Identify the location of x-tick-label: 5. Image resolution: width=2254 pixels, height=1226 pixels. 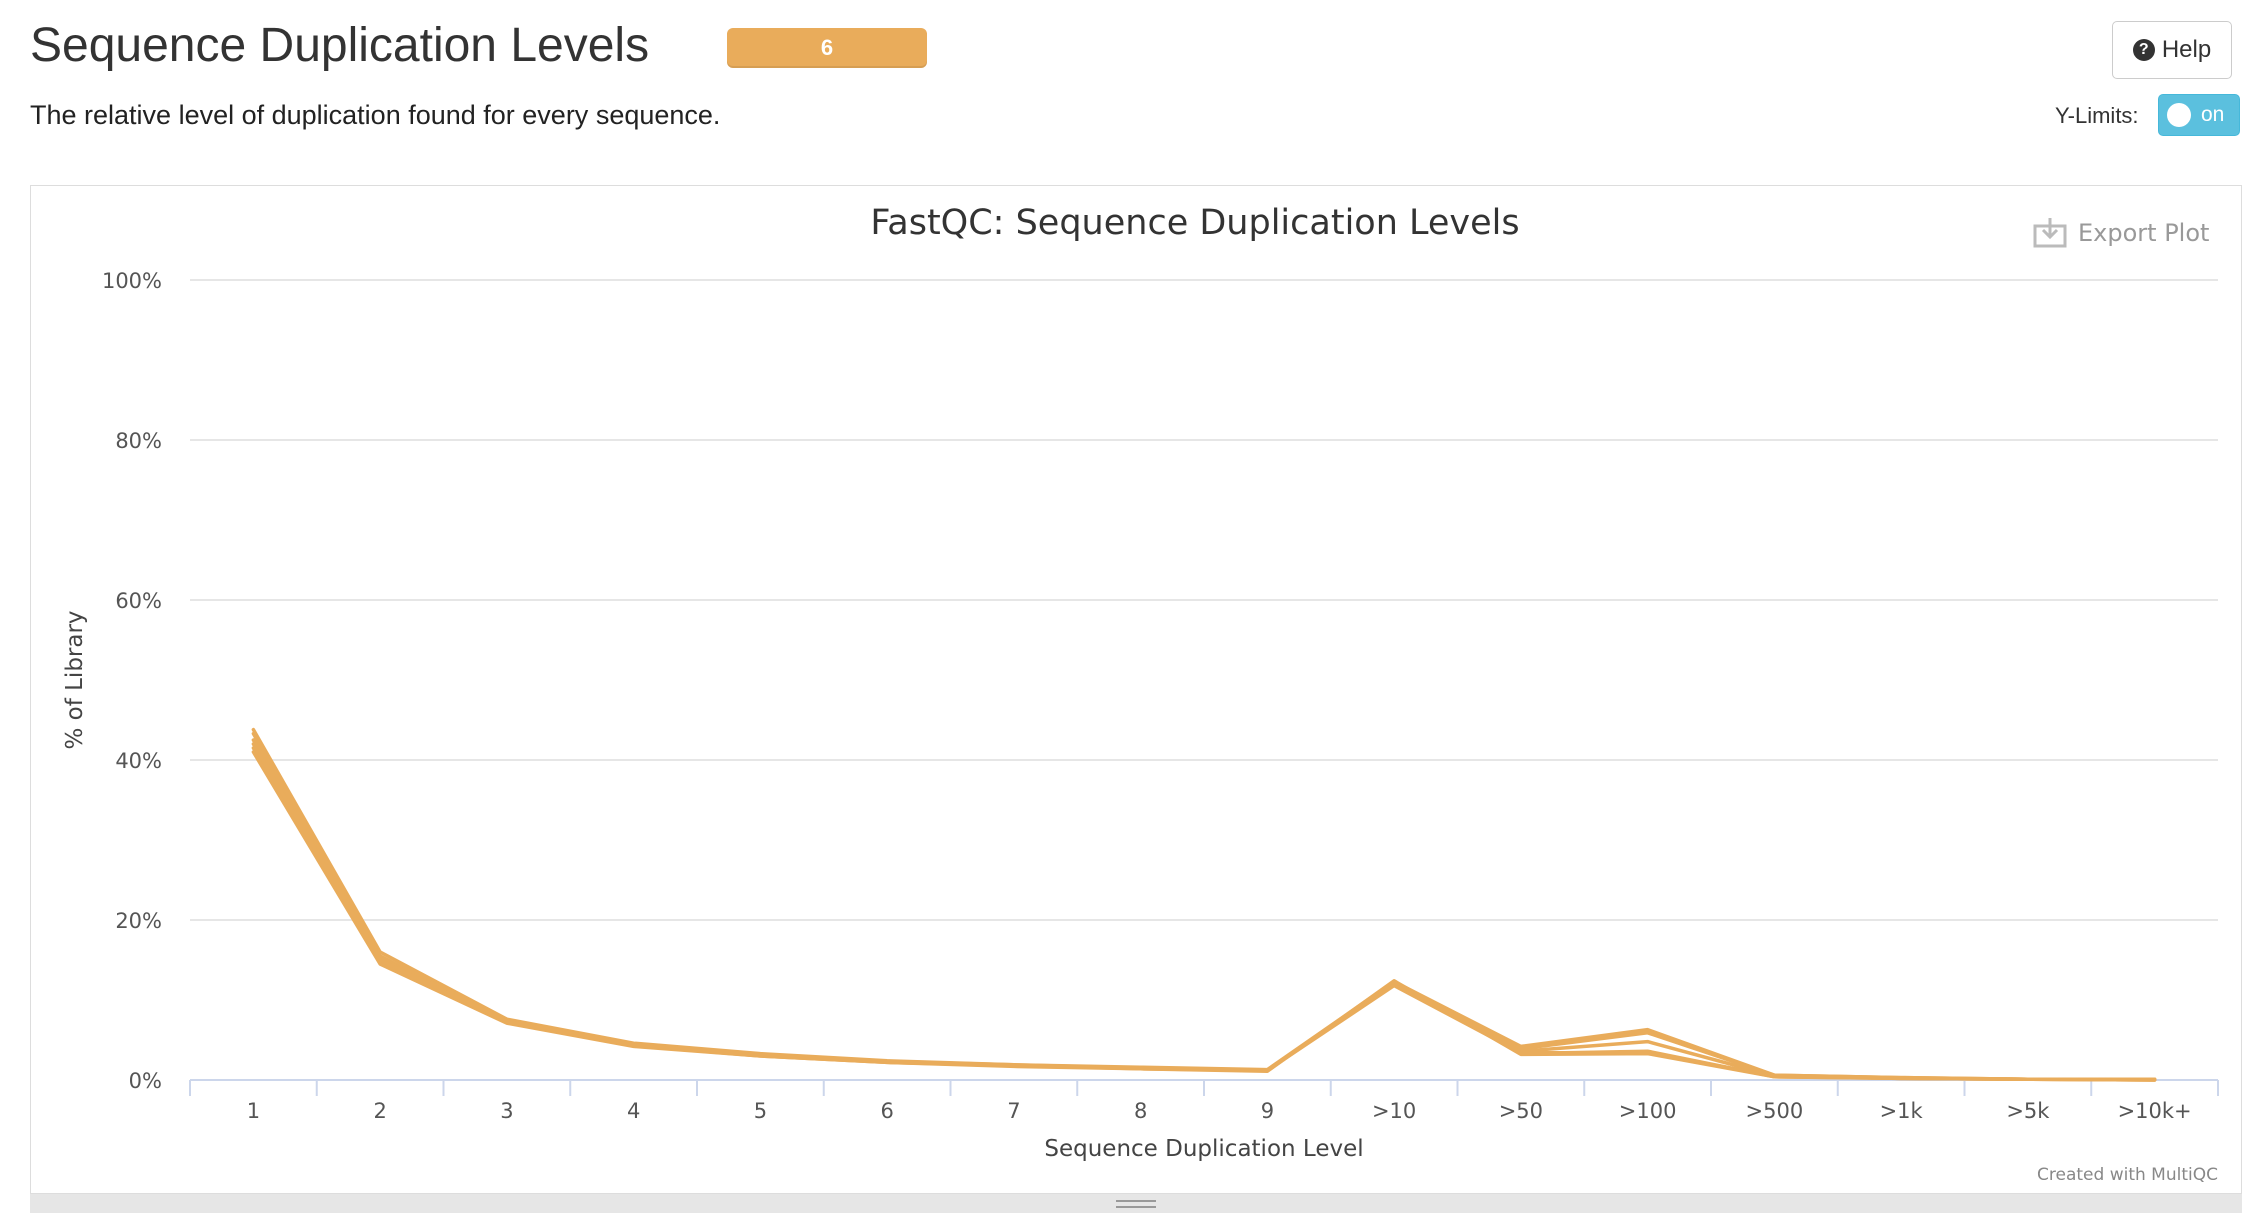
(760, 1111).